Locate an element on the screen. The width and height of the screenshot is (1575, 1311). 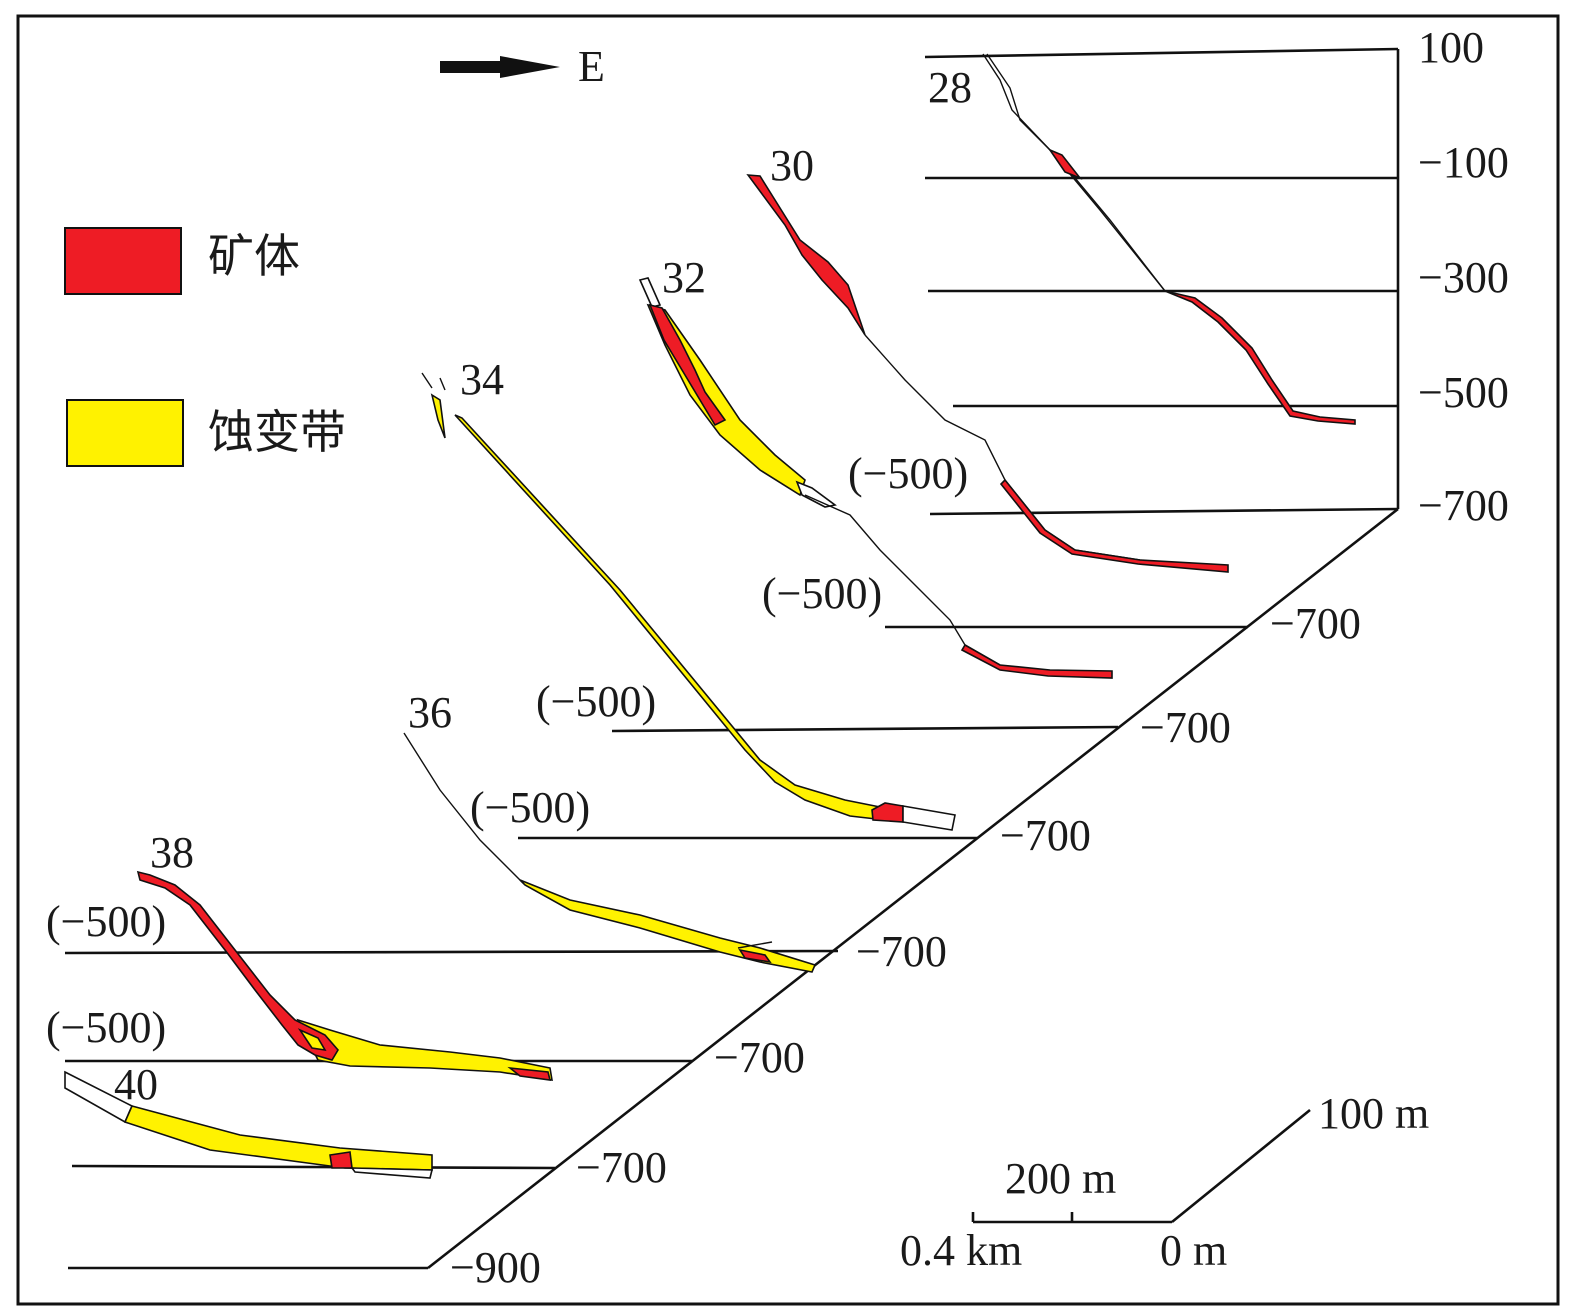
section-36: 36 (−500) −700 is located at coordinates (505, 832).